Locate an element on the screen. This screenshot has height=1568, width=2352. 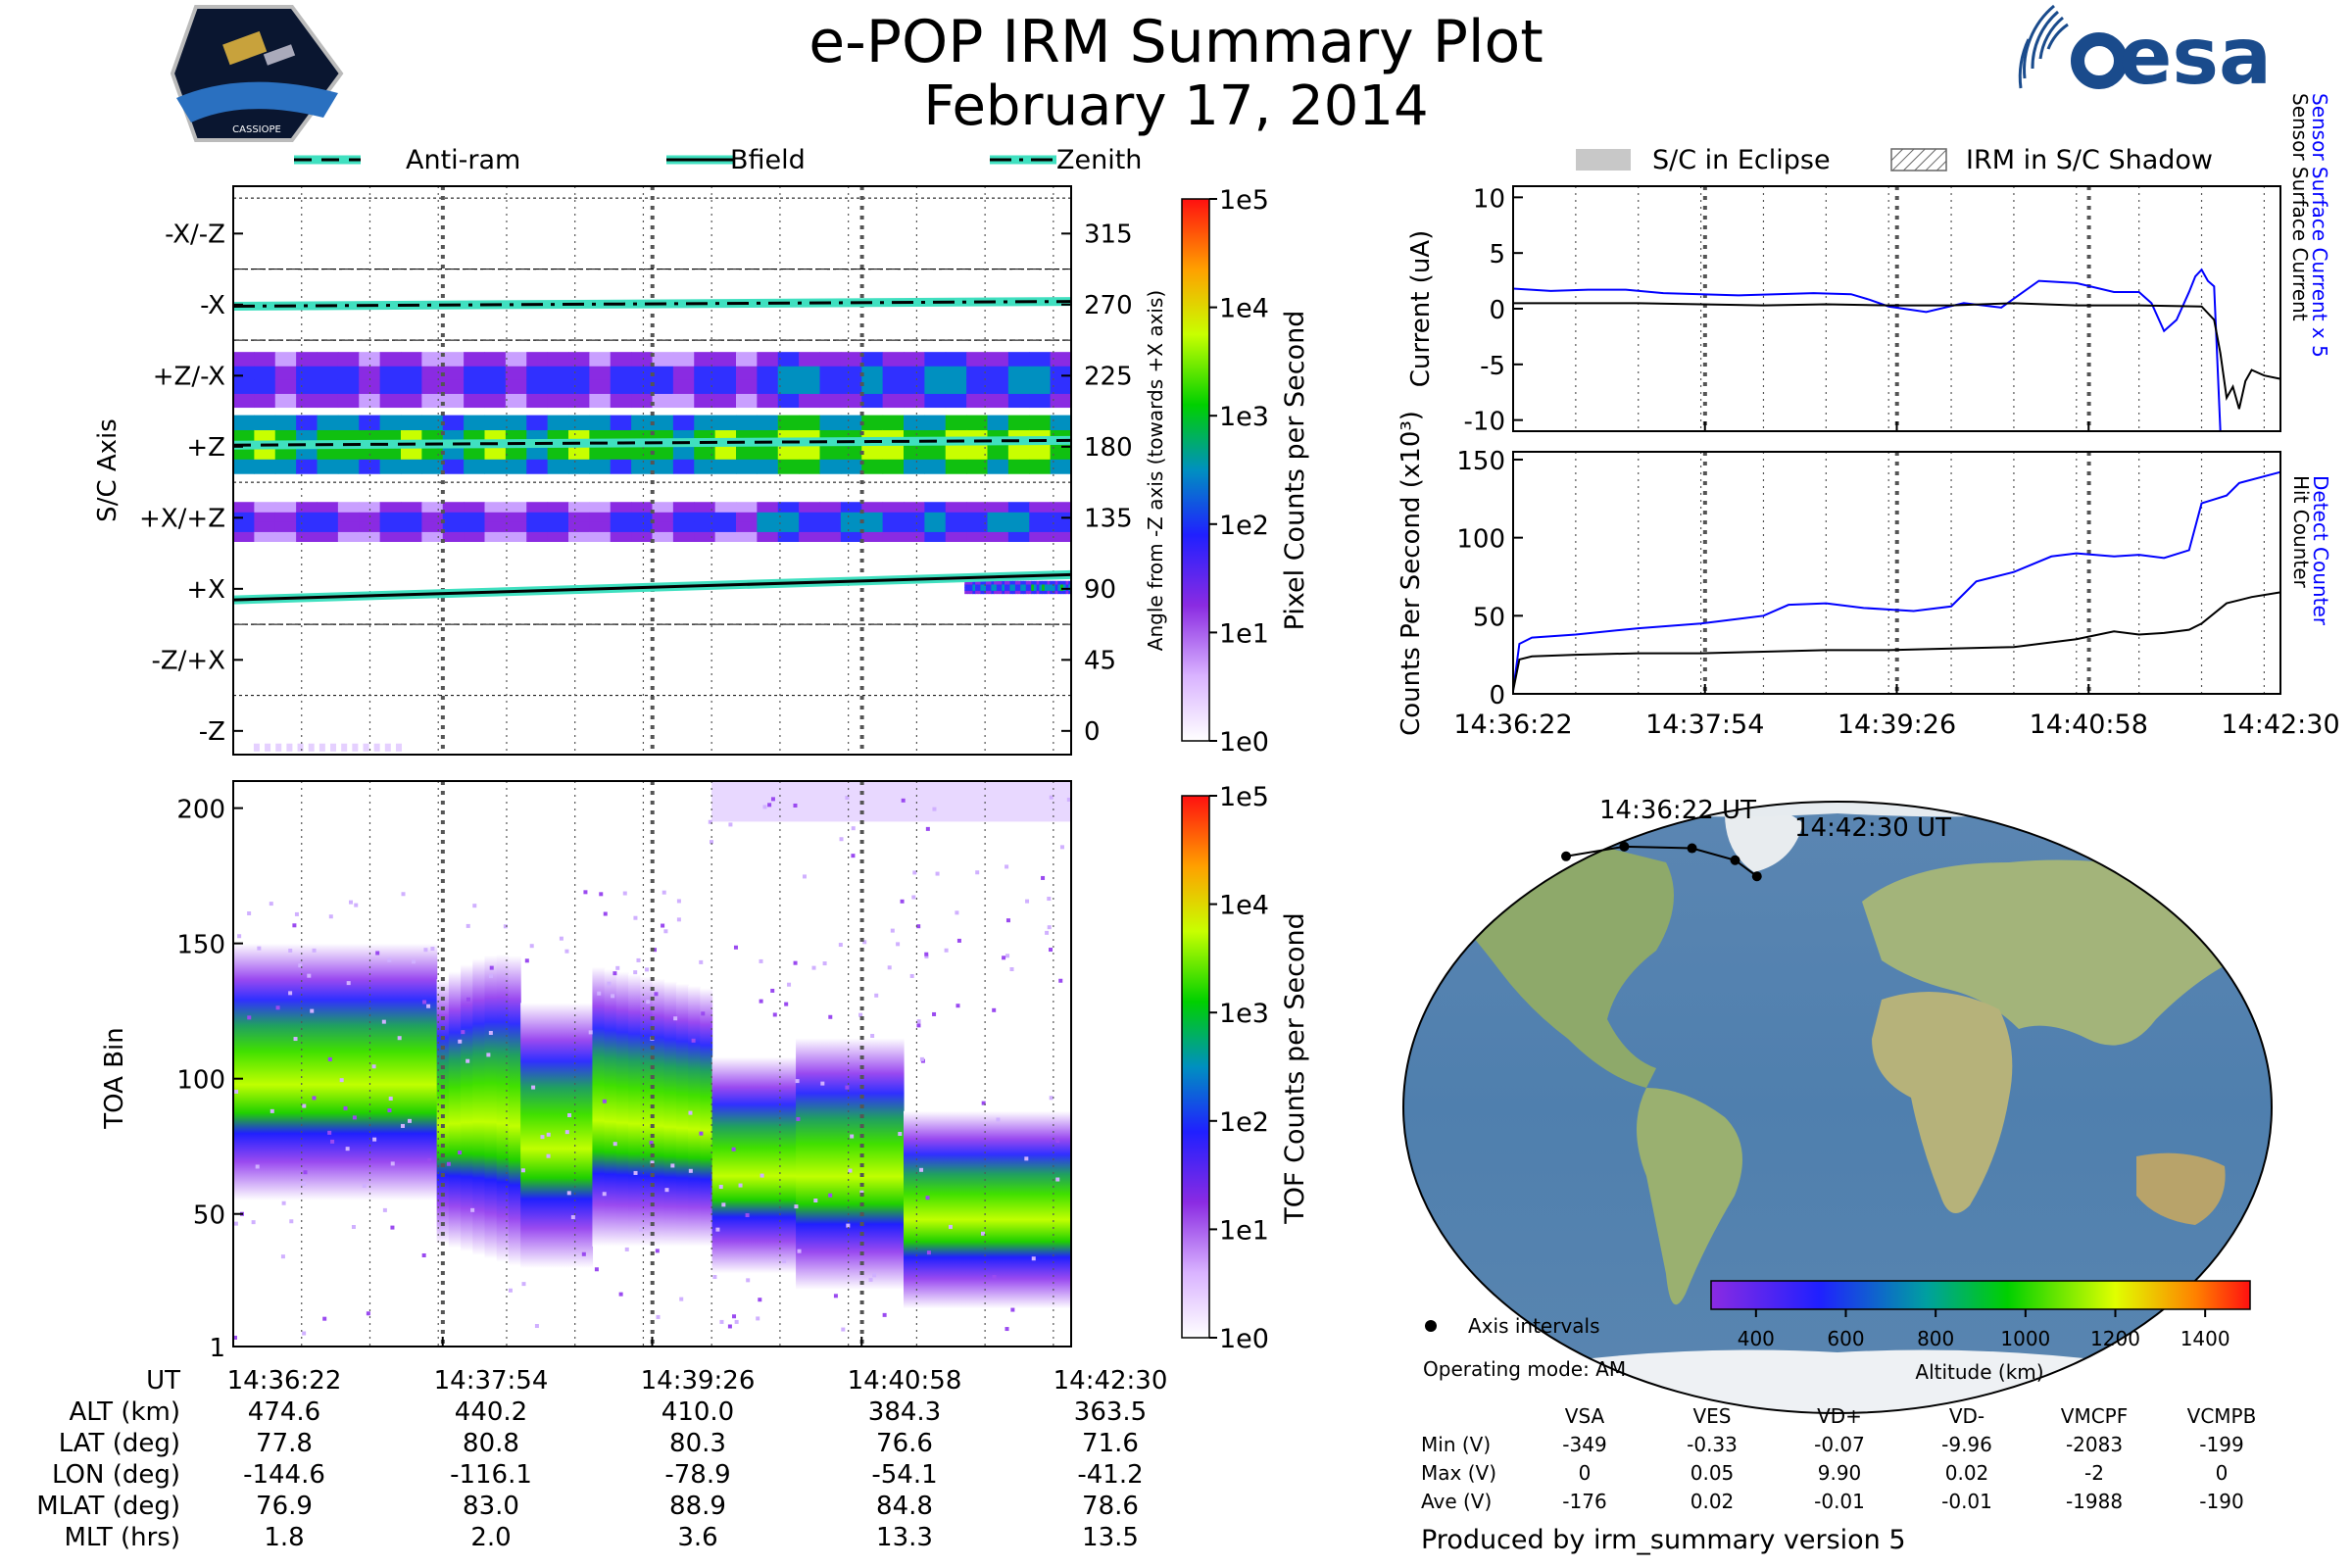
ephemeris-row: MLAT (deg) 76.9 83.0 88.9 84.8 78.6 is located at coordinates (610, 1506).